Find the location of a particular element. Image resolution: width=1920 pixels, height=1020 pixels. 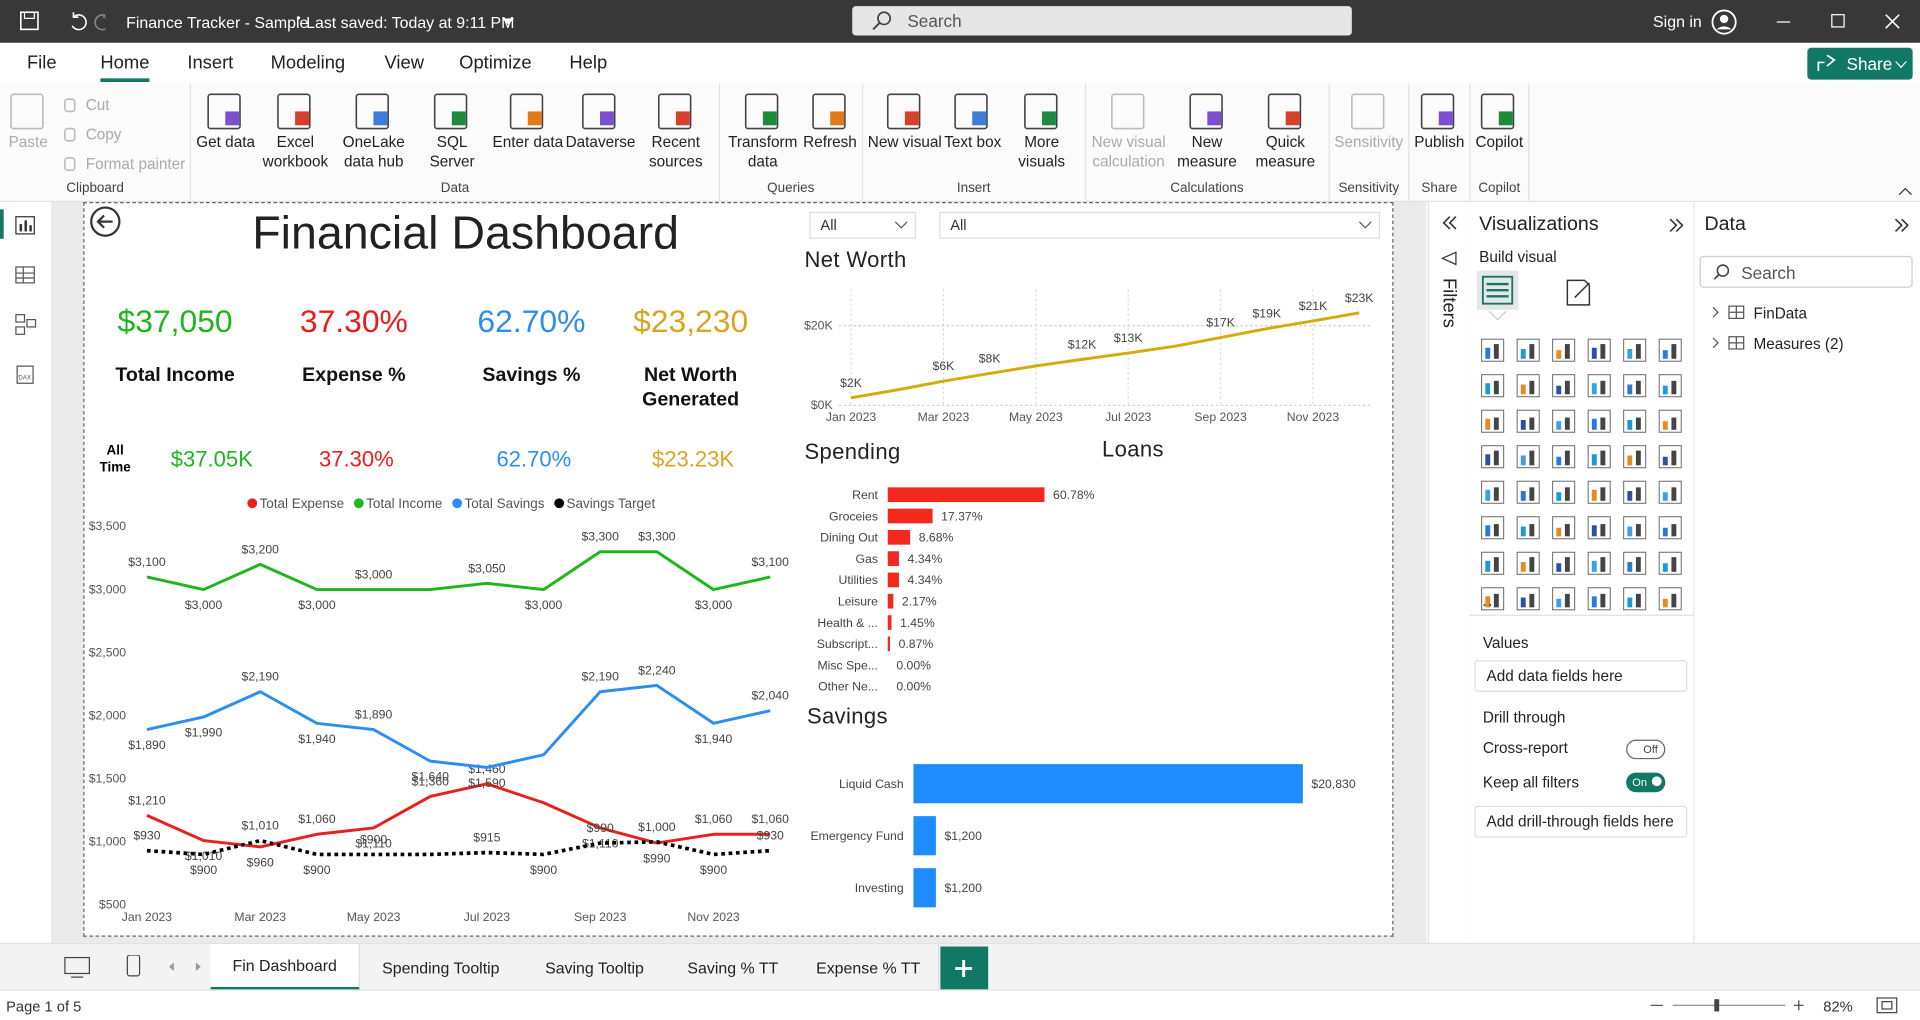

avatar is located at coordinates (1724, 22).